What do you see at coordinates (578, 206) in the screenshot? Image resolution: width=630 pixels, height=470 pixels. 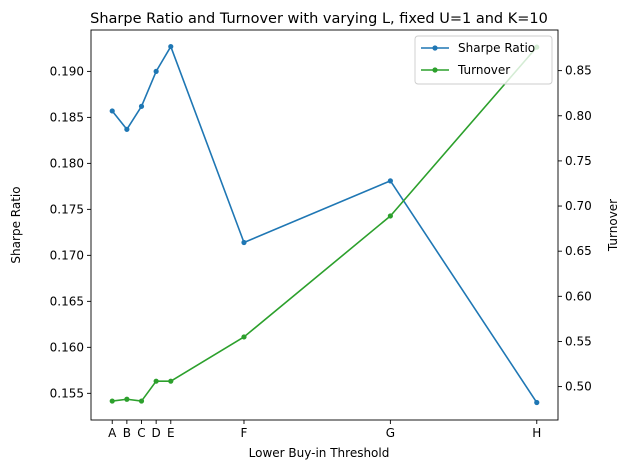 I see `y-right-tick-label: 0.70` at bounding box center [578, 206].